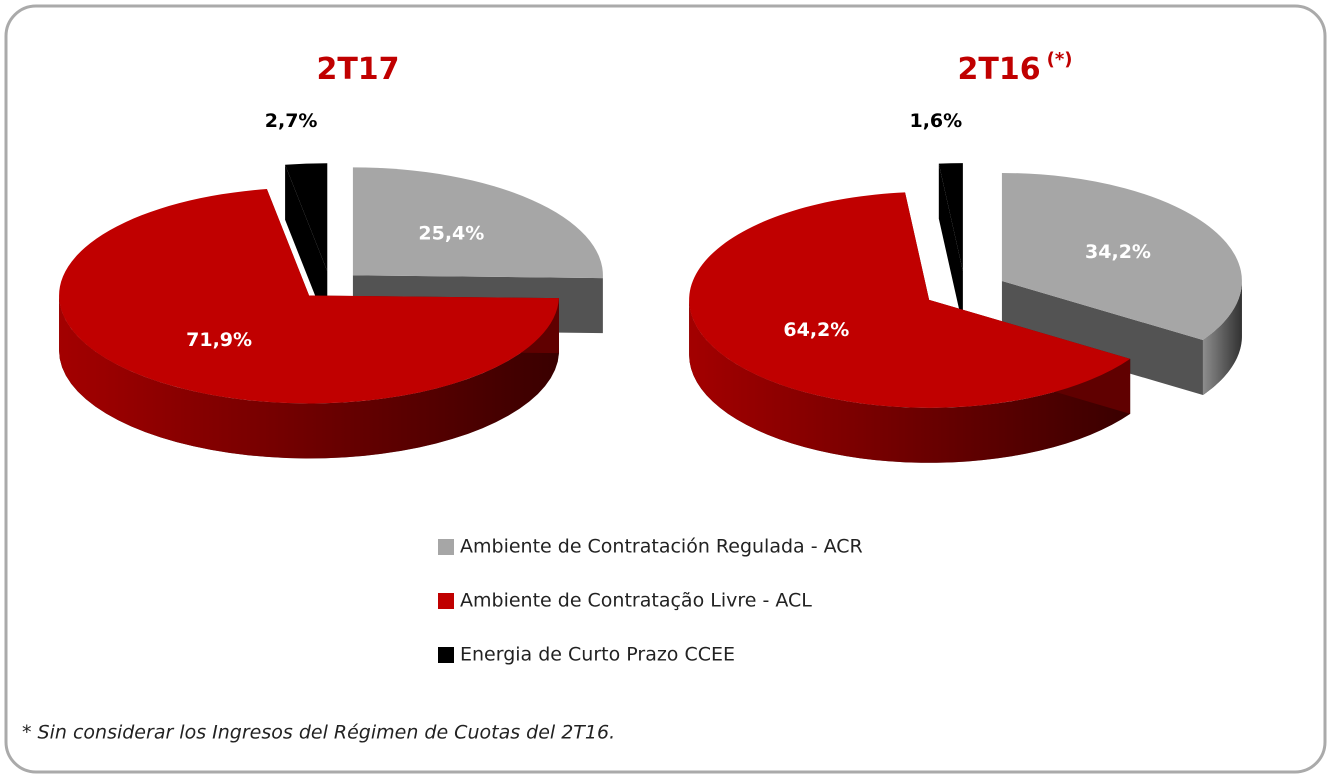 This screenshot has width=1331, height=782. Describe the element at coordinates (219, 340) in the screenshot. I see `data-label: 71,9%` at that location.